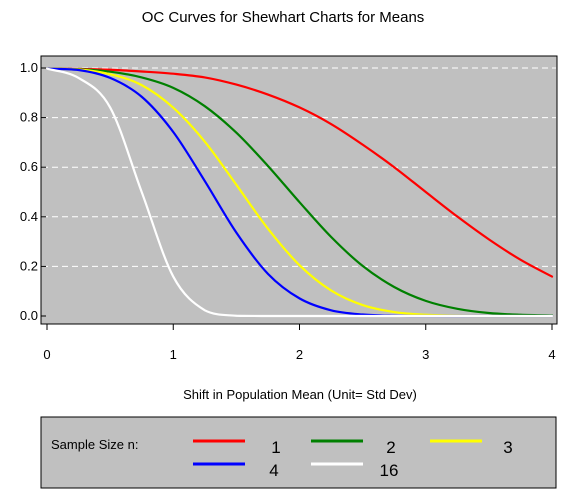 This screenshot has height=500, width=565. Describe the element at coordinates (353, 459) in the screenshot. I see `legend-entries: 1 2 3 4 16` at that location.